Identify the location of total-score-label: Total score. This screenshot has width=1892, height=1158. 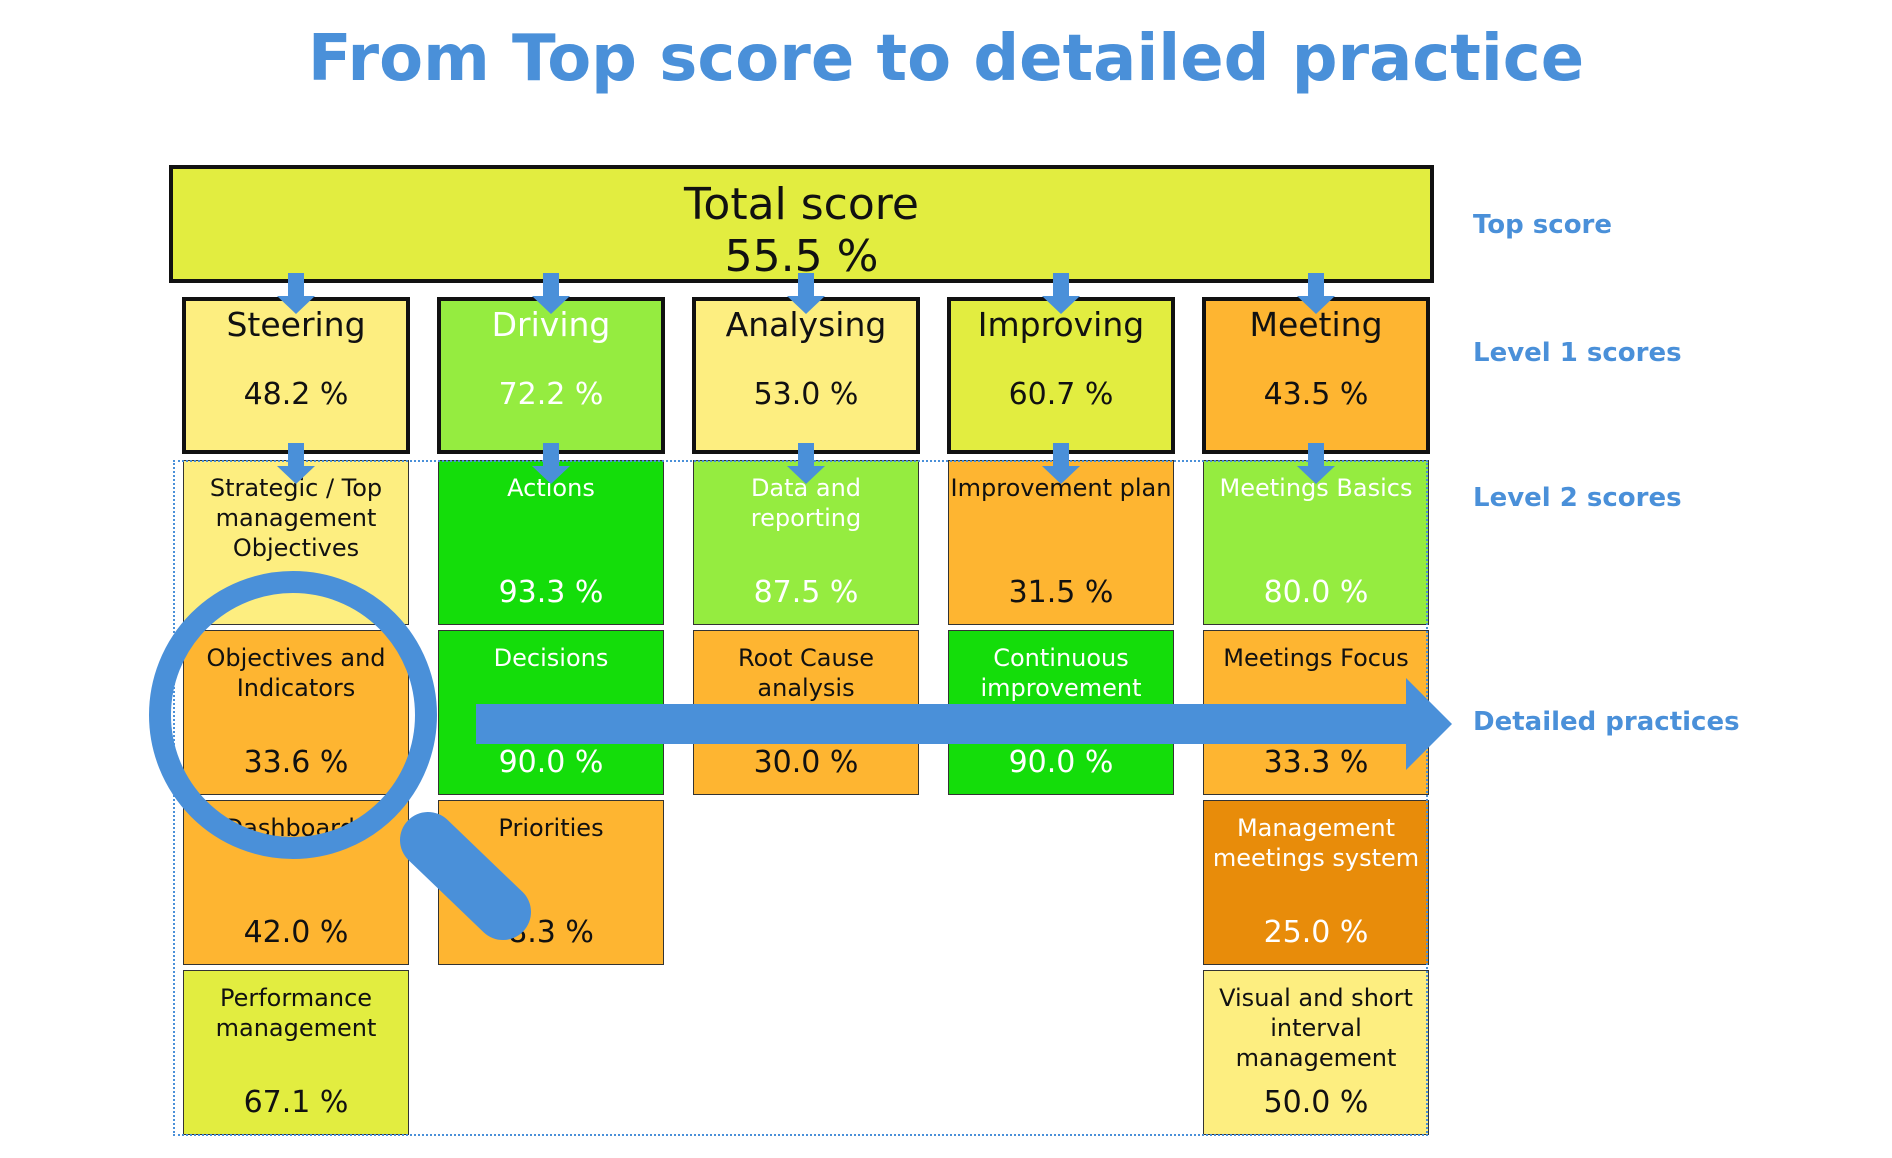
(801, 204).